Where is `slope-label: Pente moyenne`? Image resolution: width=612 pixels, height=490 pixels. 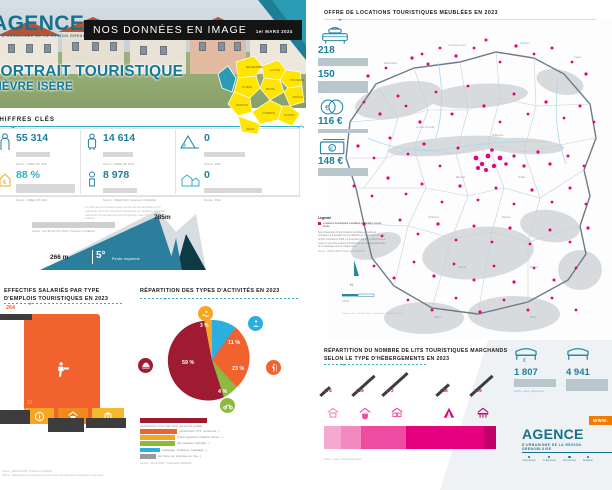
slope-label: Pente moyenne is located at coordinates (126, 259).